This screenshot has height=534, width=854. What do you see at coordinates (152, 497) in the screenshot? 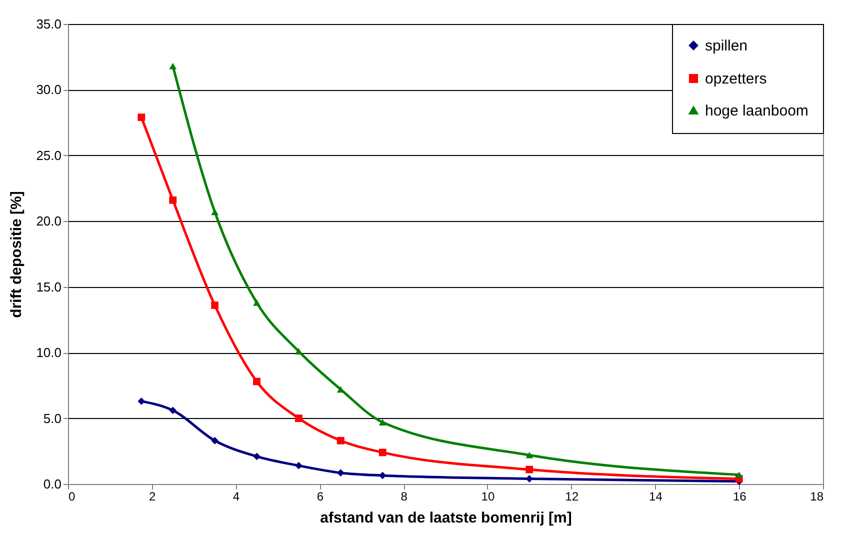
I see `x-tick-label: 2` at bounding box center [152, 497].